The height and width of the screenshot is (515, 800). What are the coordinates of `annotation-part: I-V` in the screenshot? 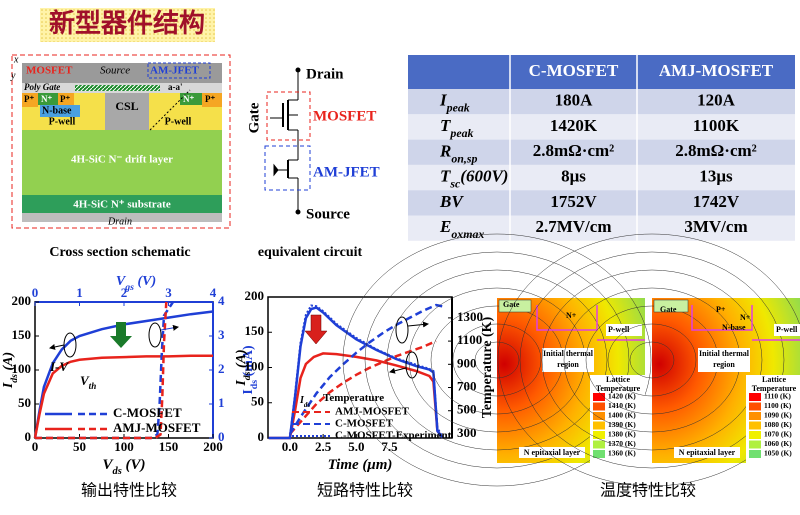 It's located at (59, 366).